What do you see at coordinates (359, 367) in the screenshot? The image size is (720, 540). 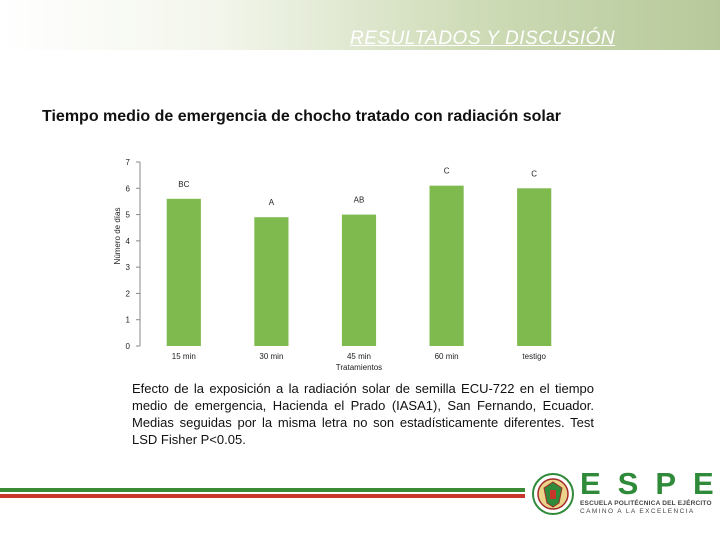 I see `x-axis-label: Tratamientos` at bounding box center [359, 367].